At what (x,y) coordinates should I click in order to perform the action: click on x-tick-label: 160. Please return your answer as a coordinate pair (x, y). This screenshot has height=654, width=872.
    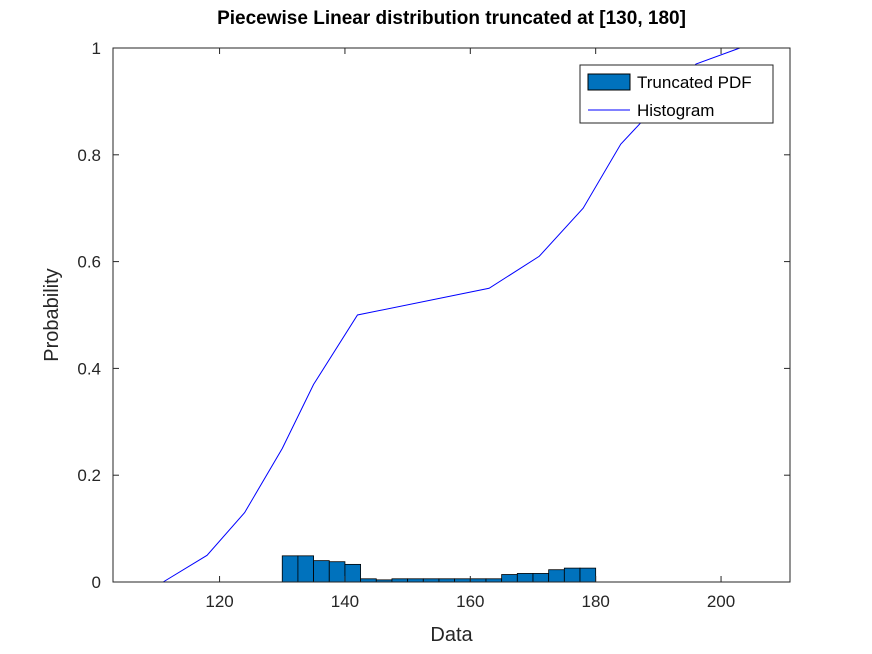
    Looking at the image, I should click on (470, 601).